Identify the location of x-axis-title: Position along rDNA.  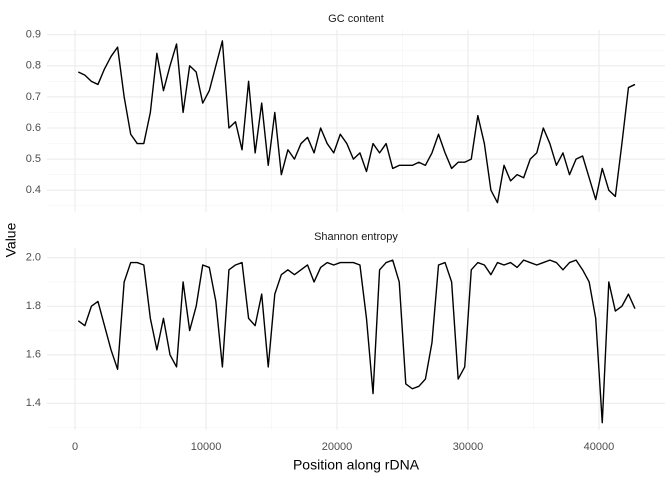
(356, 465).